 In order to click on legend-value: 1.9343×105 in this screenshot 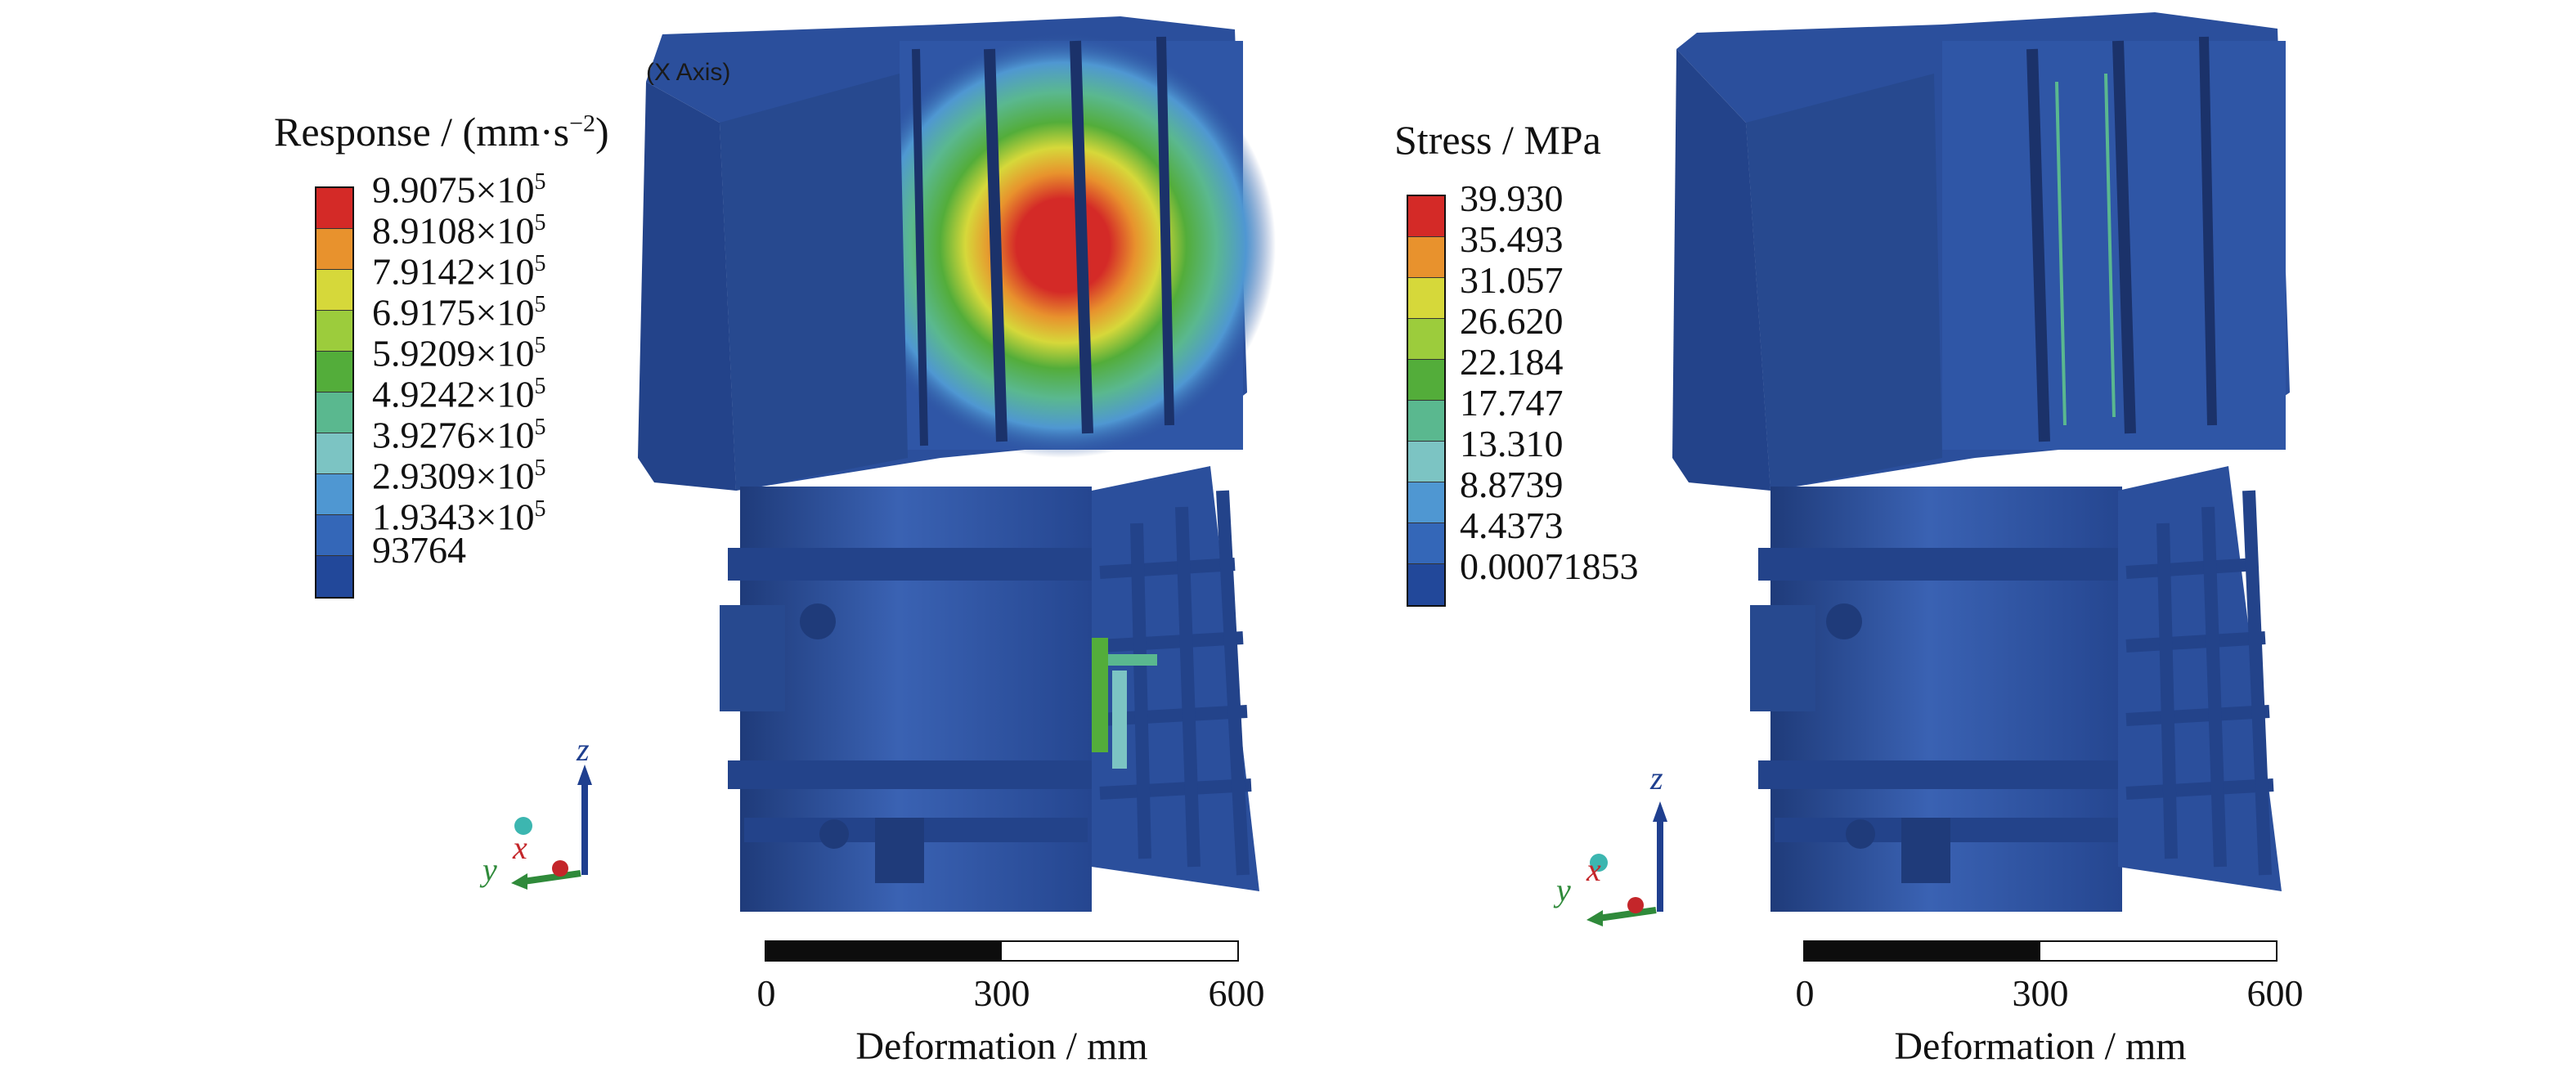, I will do `click(459, 517)`.